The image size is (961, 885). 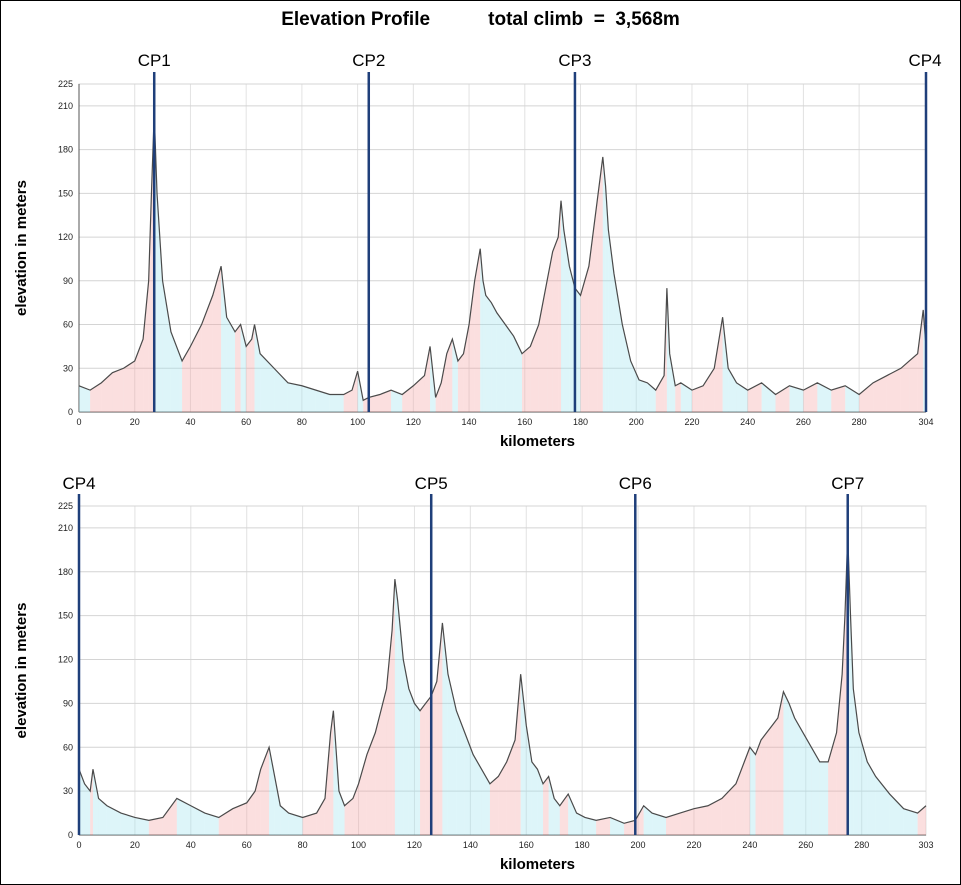 I want to click on checkpoint-label: CP1, so click(x=154, y=60).